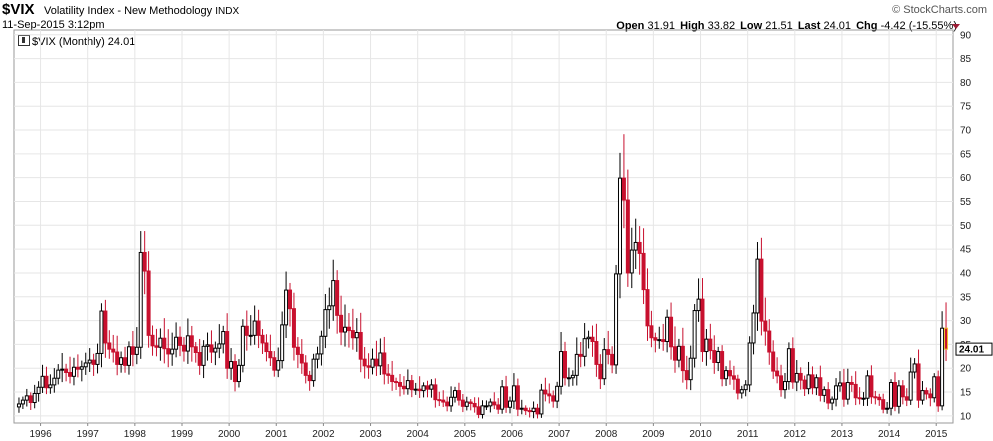 The height and width of the screenshot is (441, 993). What do you see at coordinates (512, 434) in the screenshot?
I see `x-tick-label: 2006` at bounding box center [512, 434].